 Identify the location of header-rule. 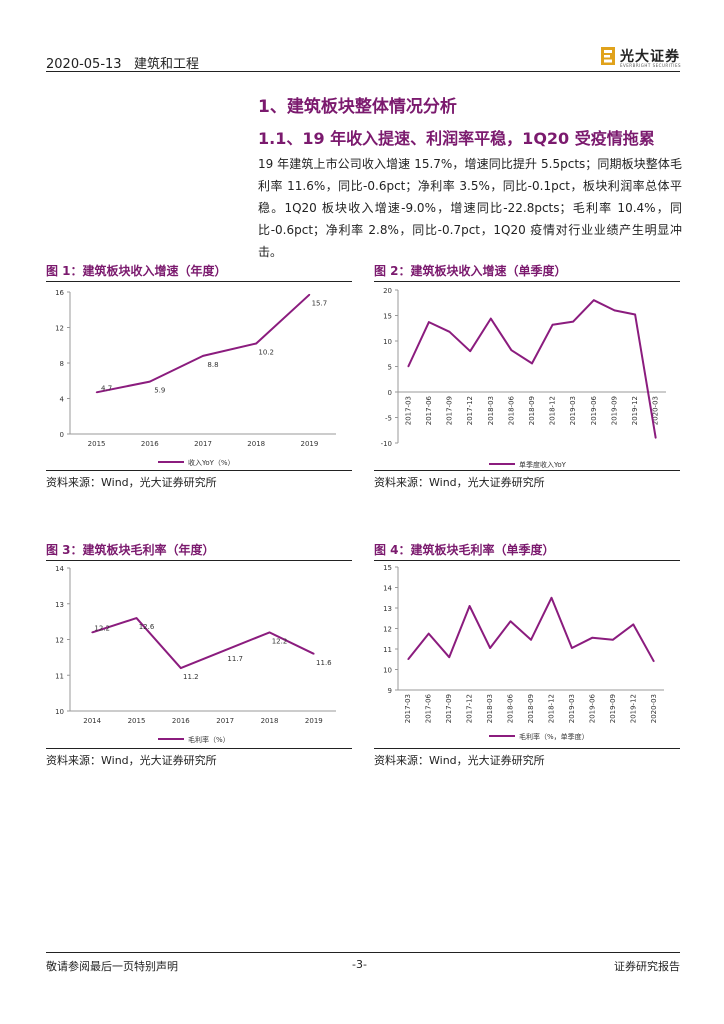
(363, 71).